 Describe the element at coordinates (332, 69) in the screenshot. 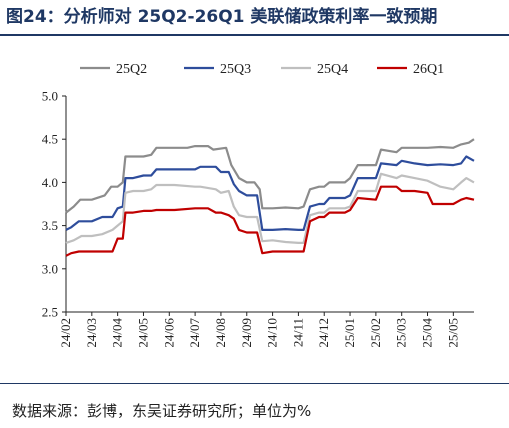

I see `legend-label-25q4: 25Q4` at that location.